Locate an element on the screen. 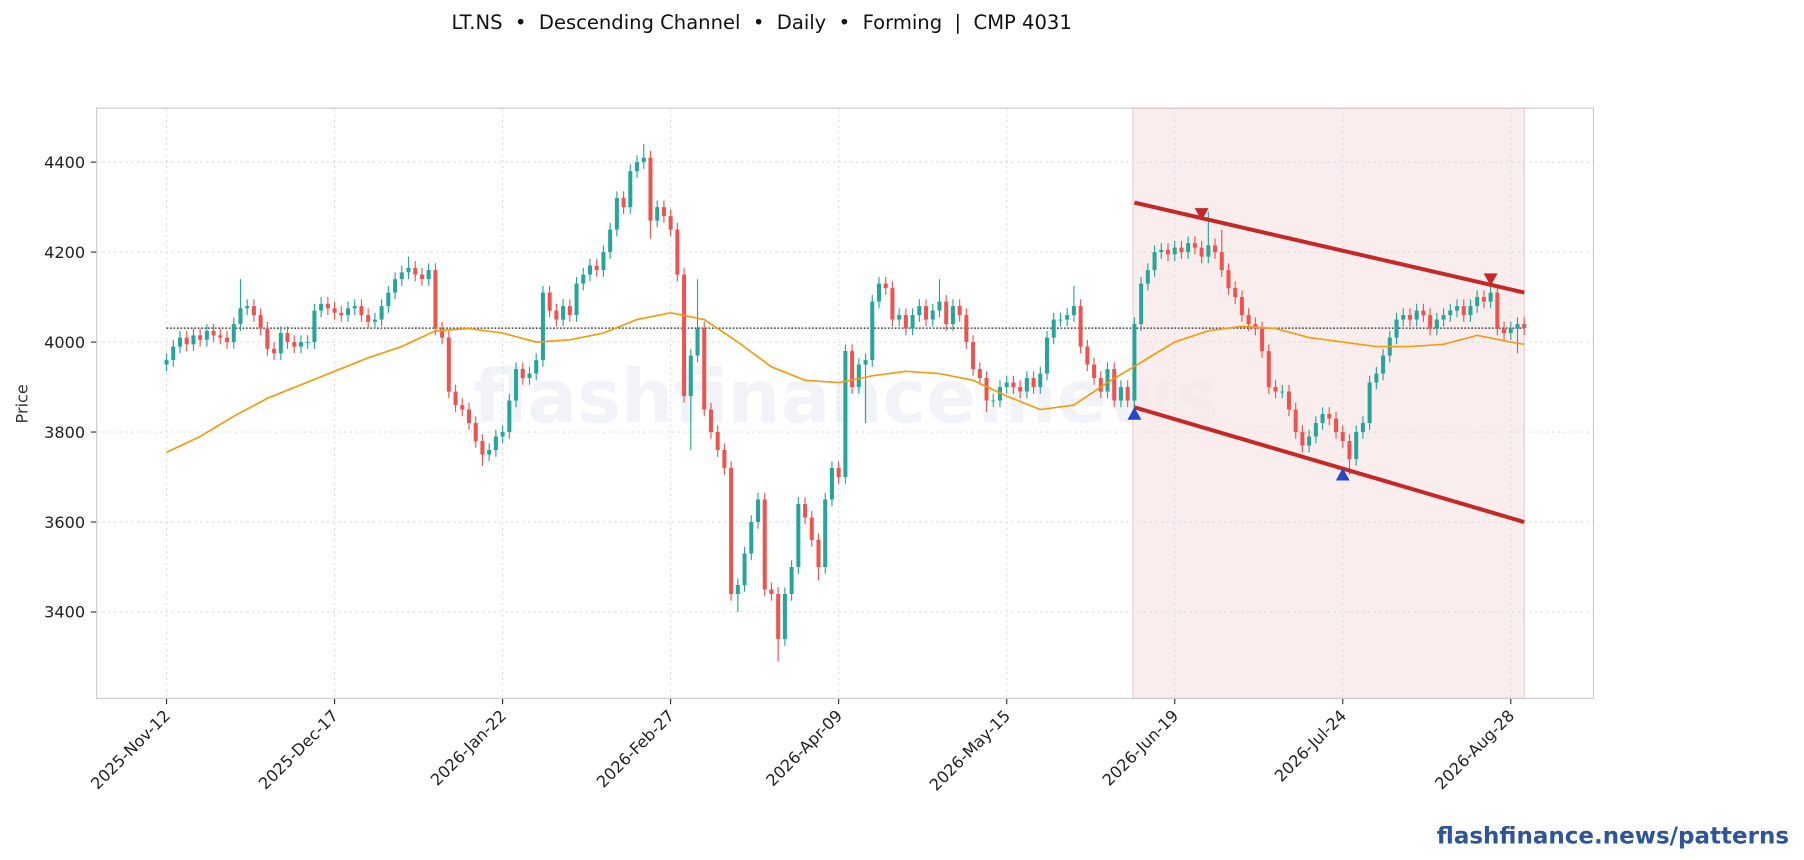 This screenshot has width=1804, height=860. peak-marker is located at coordinates (1490, 279).